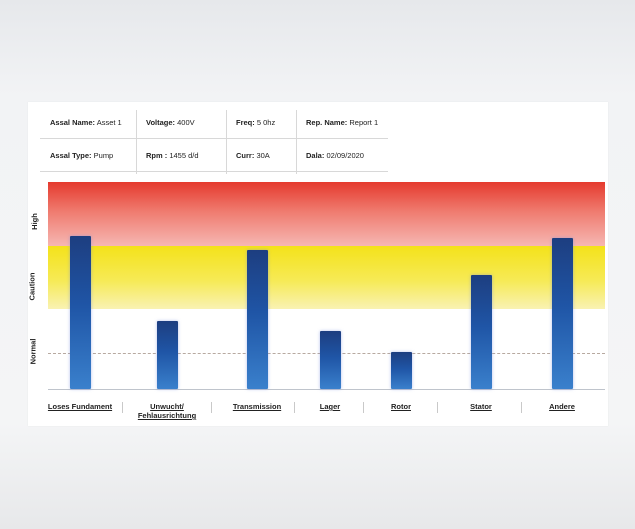  I want to click on date-label: Dala:, so click(315, 155).